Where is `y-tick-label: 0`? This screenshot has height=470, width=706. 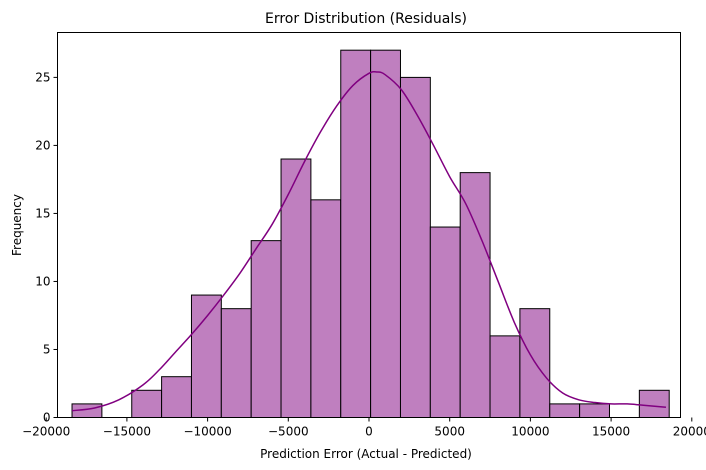 y-tick-label: 0 is located at coordinates (47, 418).